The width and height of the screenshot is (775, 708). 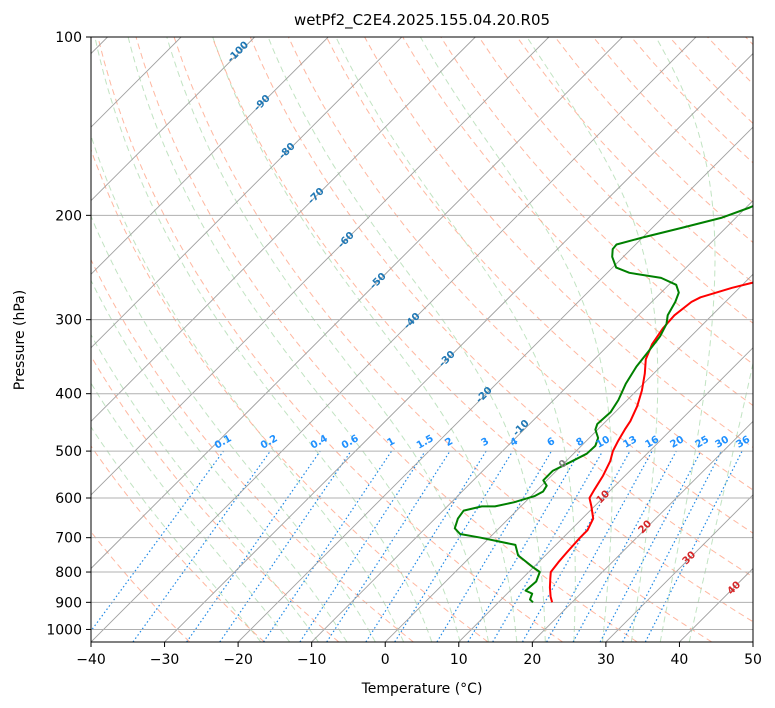 What do you see at coordinates (312, 660) in the screenshot?
I see `x-tick-label: −10` at bounding box center [312, 660].